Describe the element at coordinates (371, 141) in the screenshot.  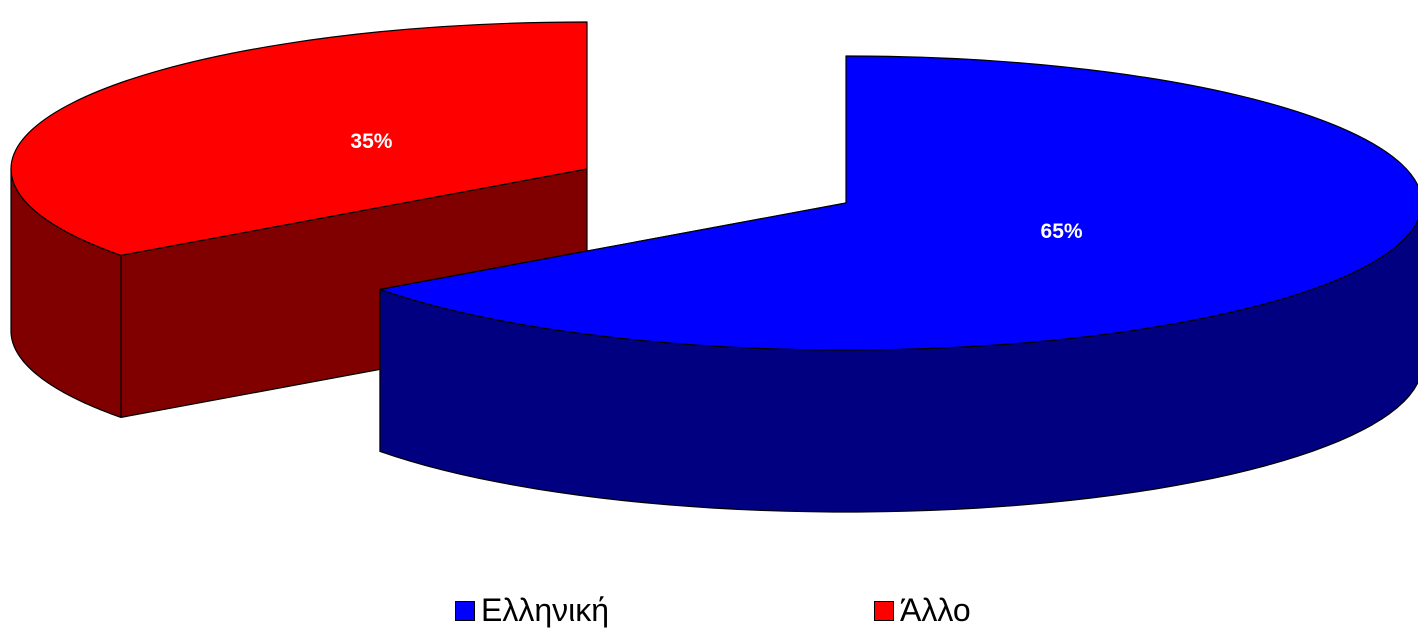
I see `data-label-other: 35%` at that location.